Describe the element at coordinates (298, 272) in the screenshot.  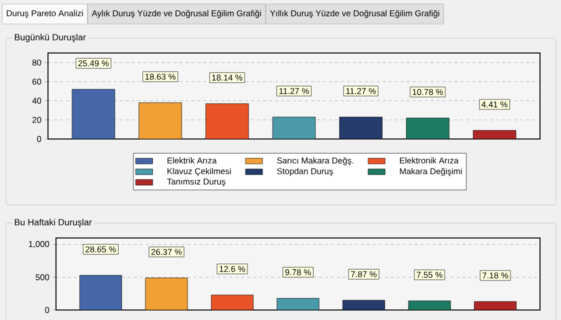
I see `annotation: 9.78 %` at that location.